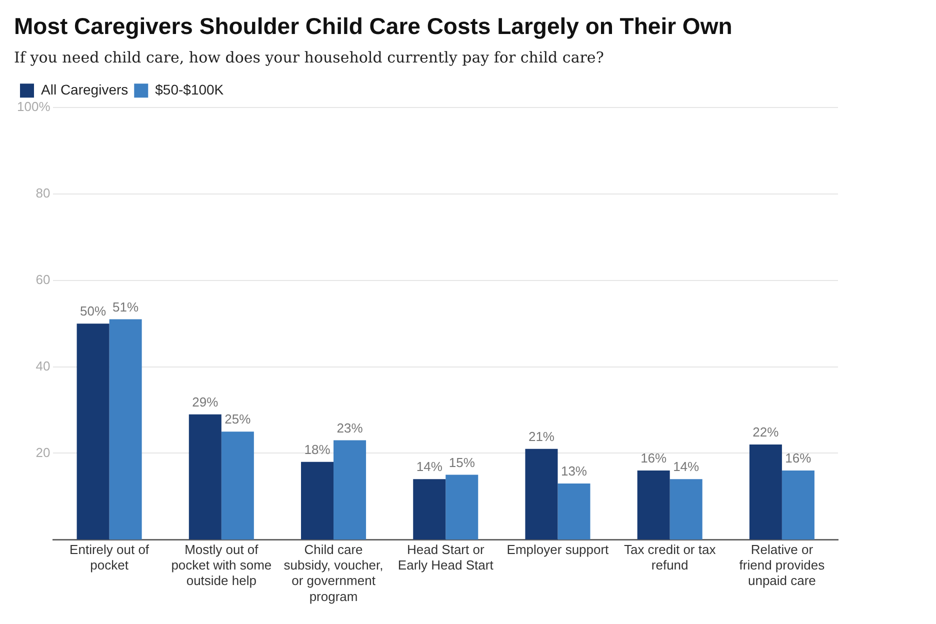 This screenshot has width=936, height=624. Describe the element at coordinates (126, 306) in the screenshot. I see `data-label: 51%` at that location.